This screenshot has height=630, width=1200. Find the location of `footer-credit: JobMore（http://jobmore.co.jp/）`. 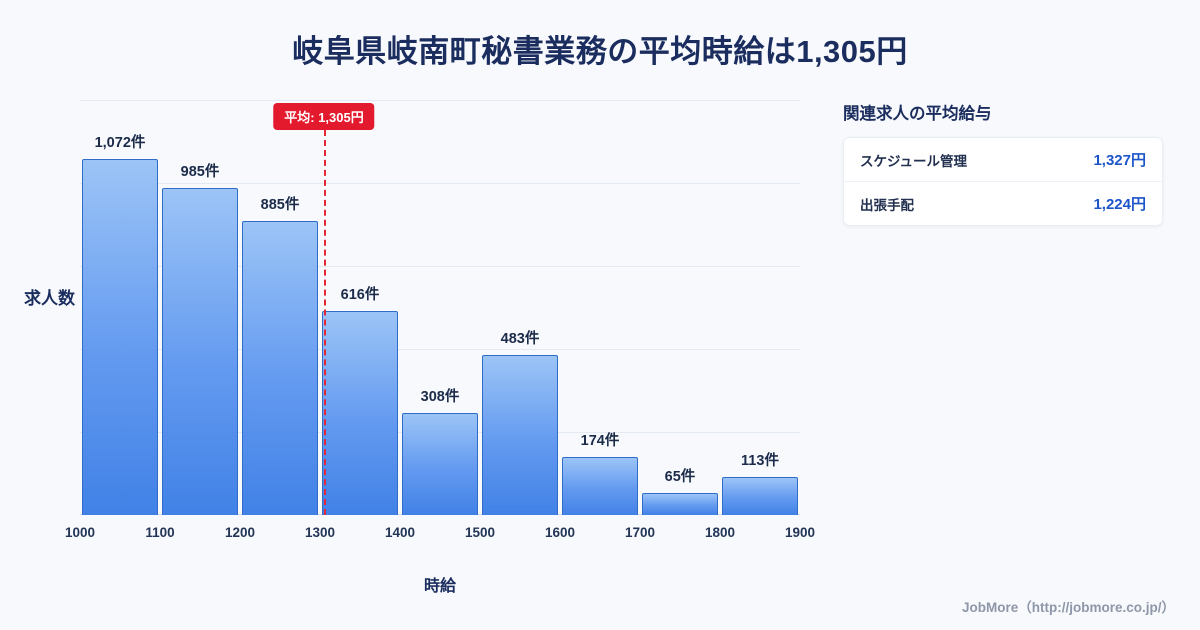

footer-credit: JobMore（http://jobmore.co.jp/） is located at coordinates (1068, 607).